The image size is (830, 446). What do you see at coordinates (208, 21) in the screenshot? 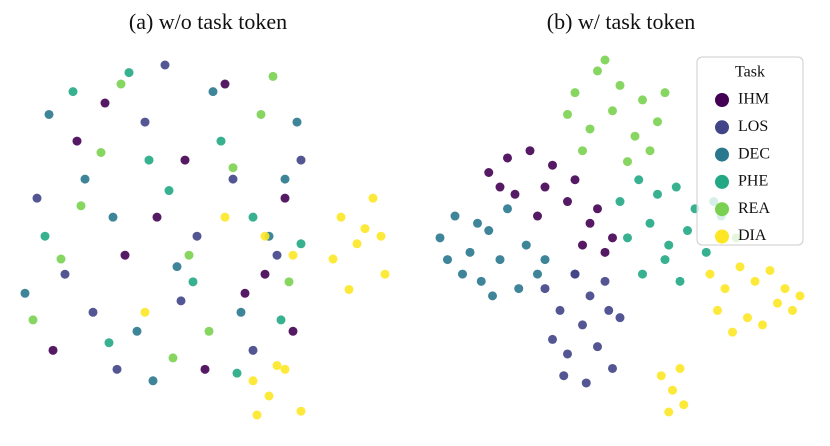
I see `panel-title: (a) w/o task token` at bounding box center [208, 21].